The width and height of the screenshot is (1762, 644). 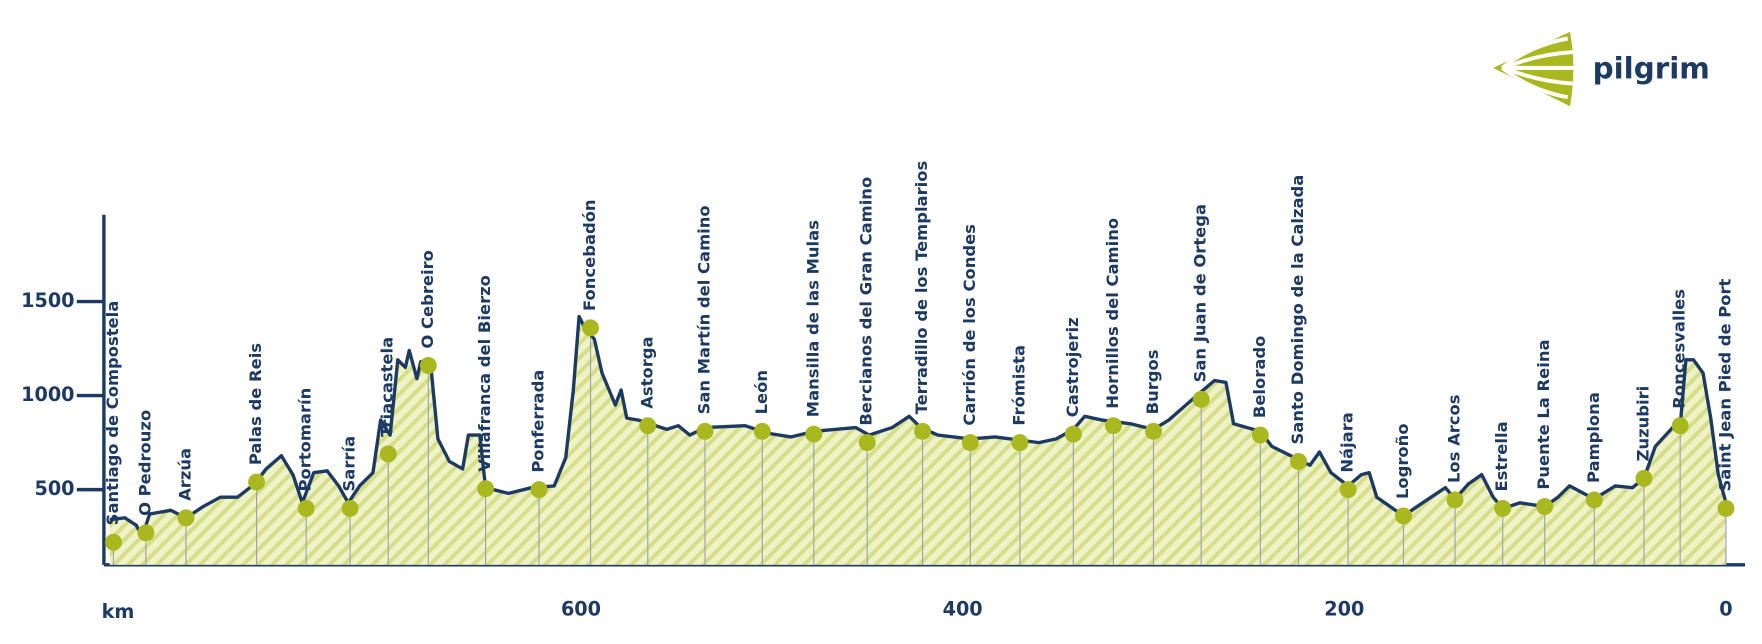 I want to click on station-label: Foncebadón, so click(x=589, y=255).